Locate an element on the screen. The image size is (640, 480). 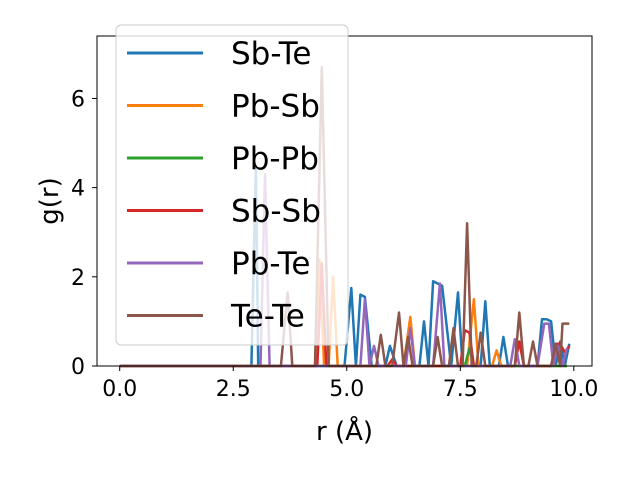
y-tick-label: 4 is located at coordinates (78, 189).